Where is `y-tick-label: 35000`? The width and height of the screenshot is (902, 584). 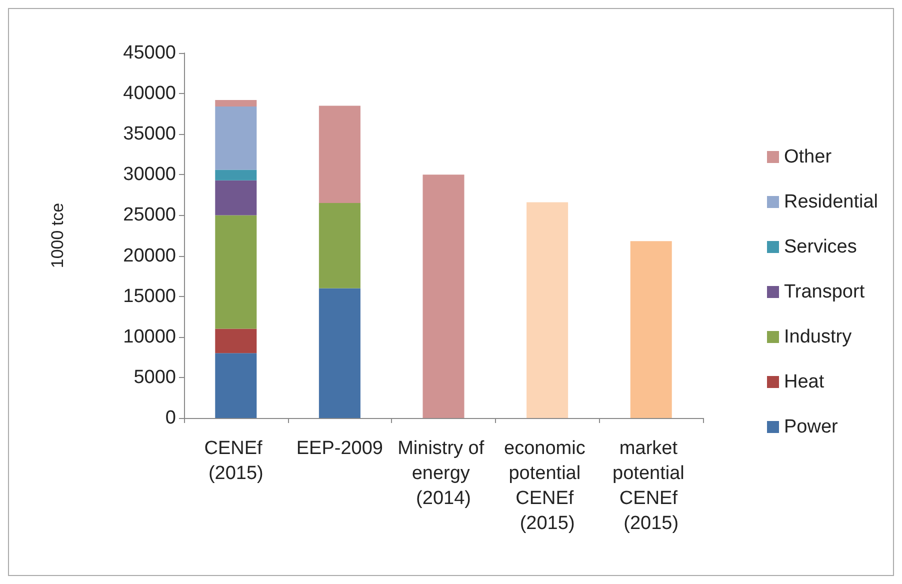 y-tick-label: 35000 is located at coordinates (149, 134).